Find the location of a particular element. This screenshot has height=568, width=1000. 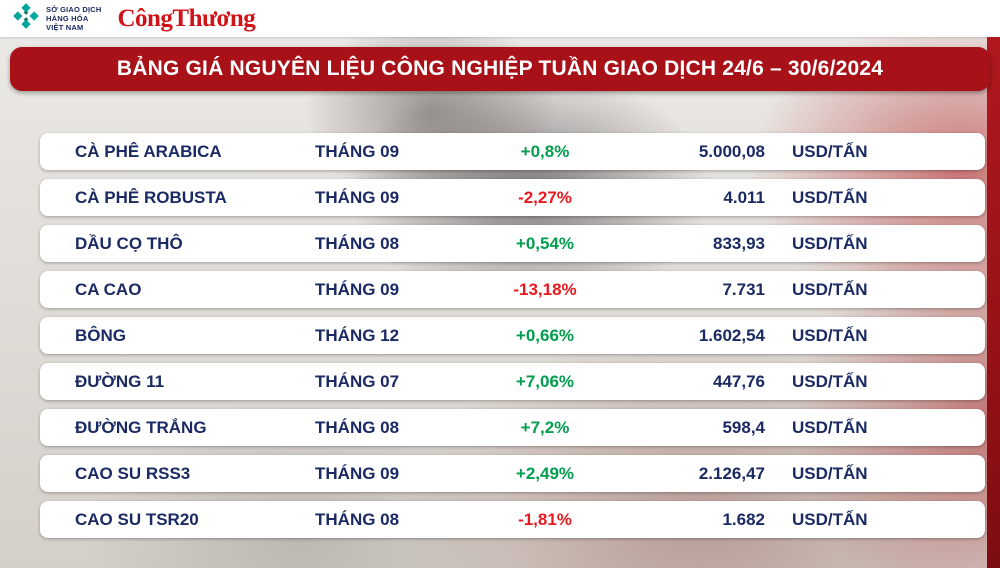

mxv-logo-line3: VIỆT NAM is located at coordinates (65, 27).